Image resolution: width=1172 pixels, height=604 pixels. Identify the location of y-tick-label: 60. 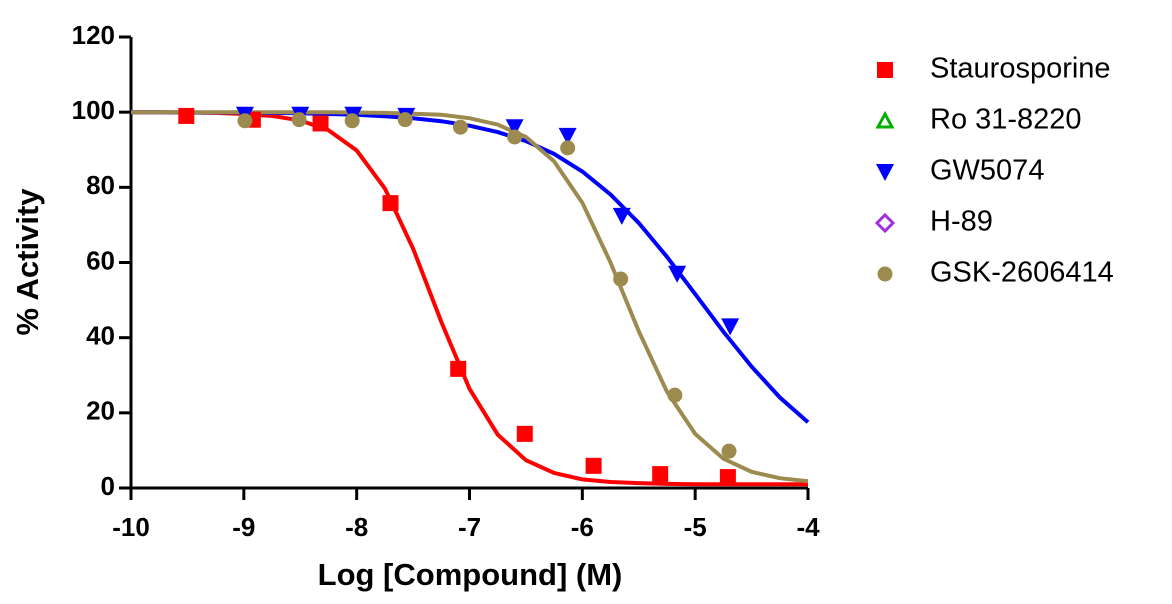
(100, 260).